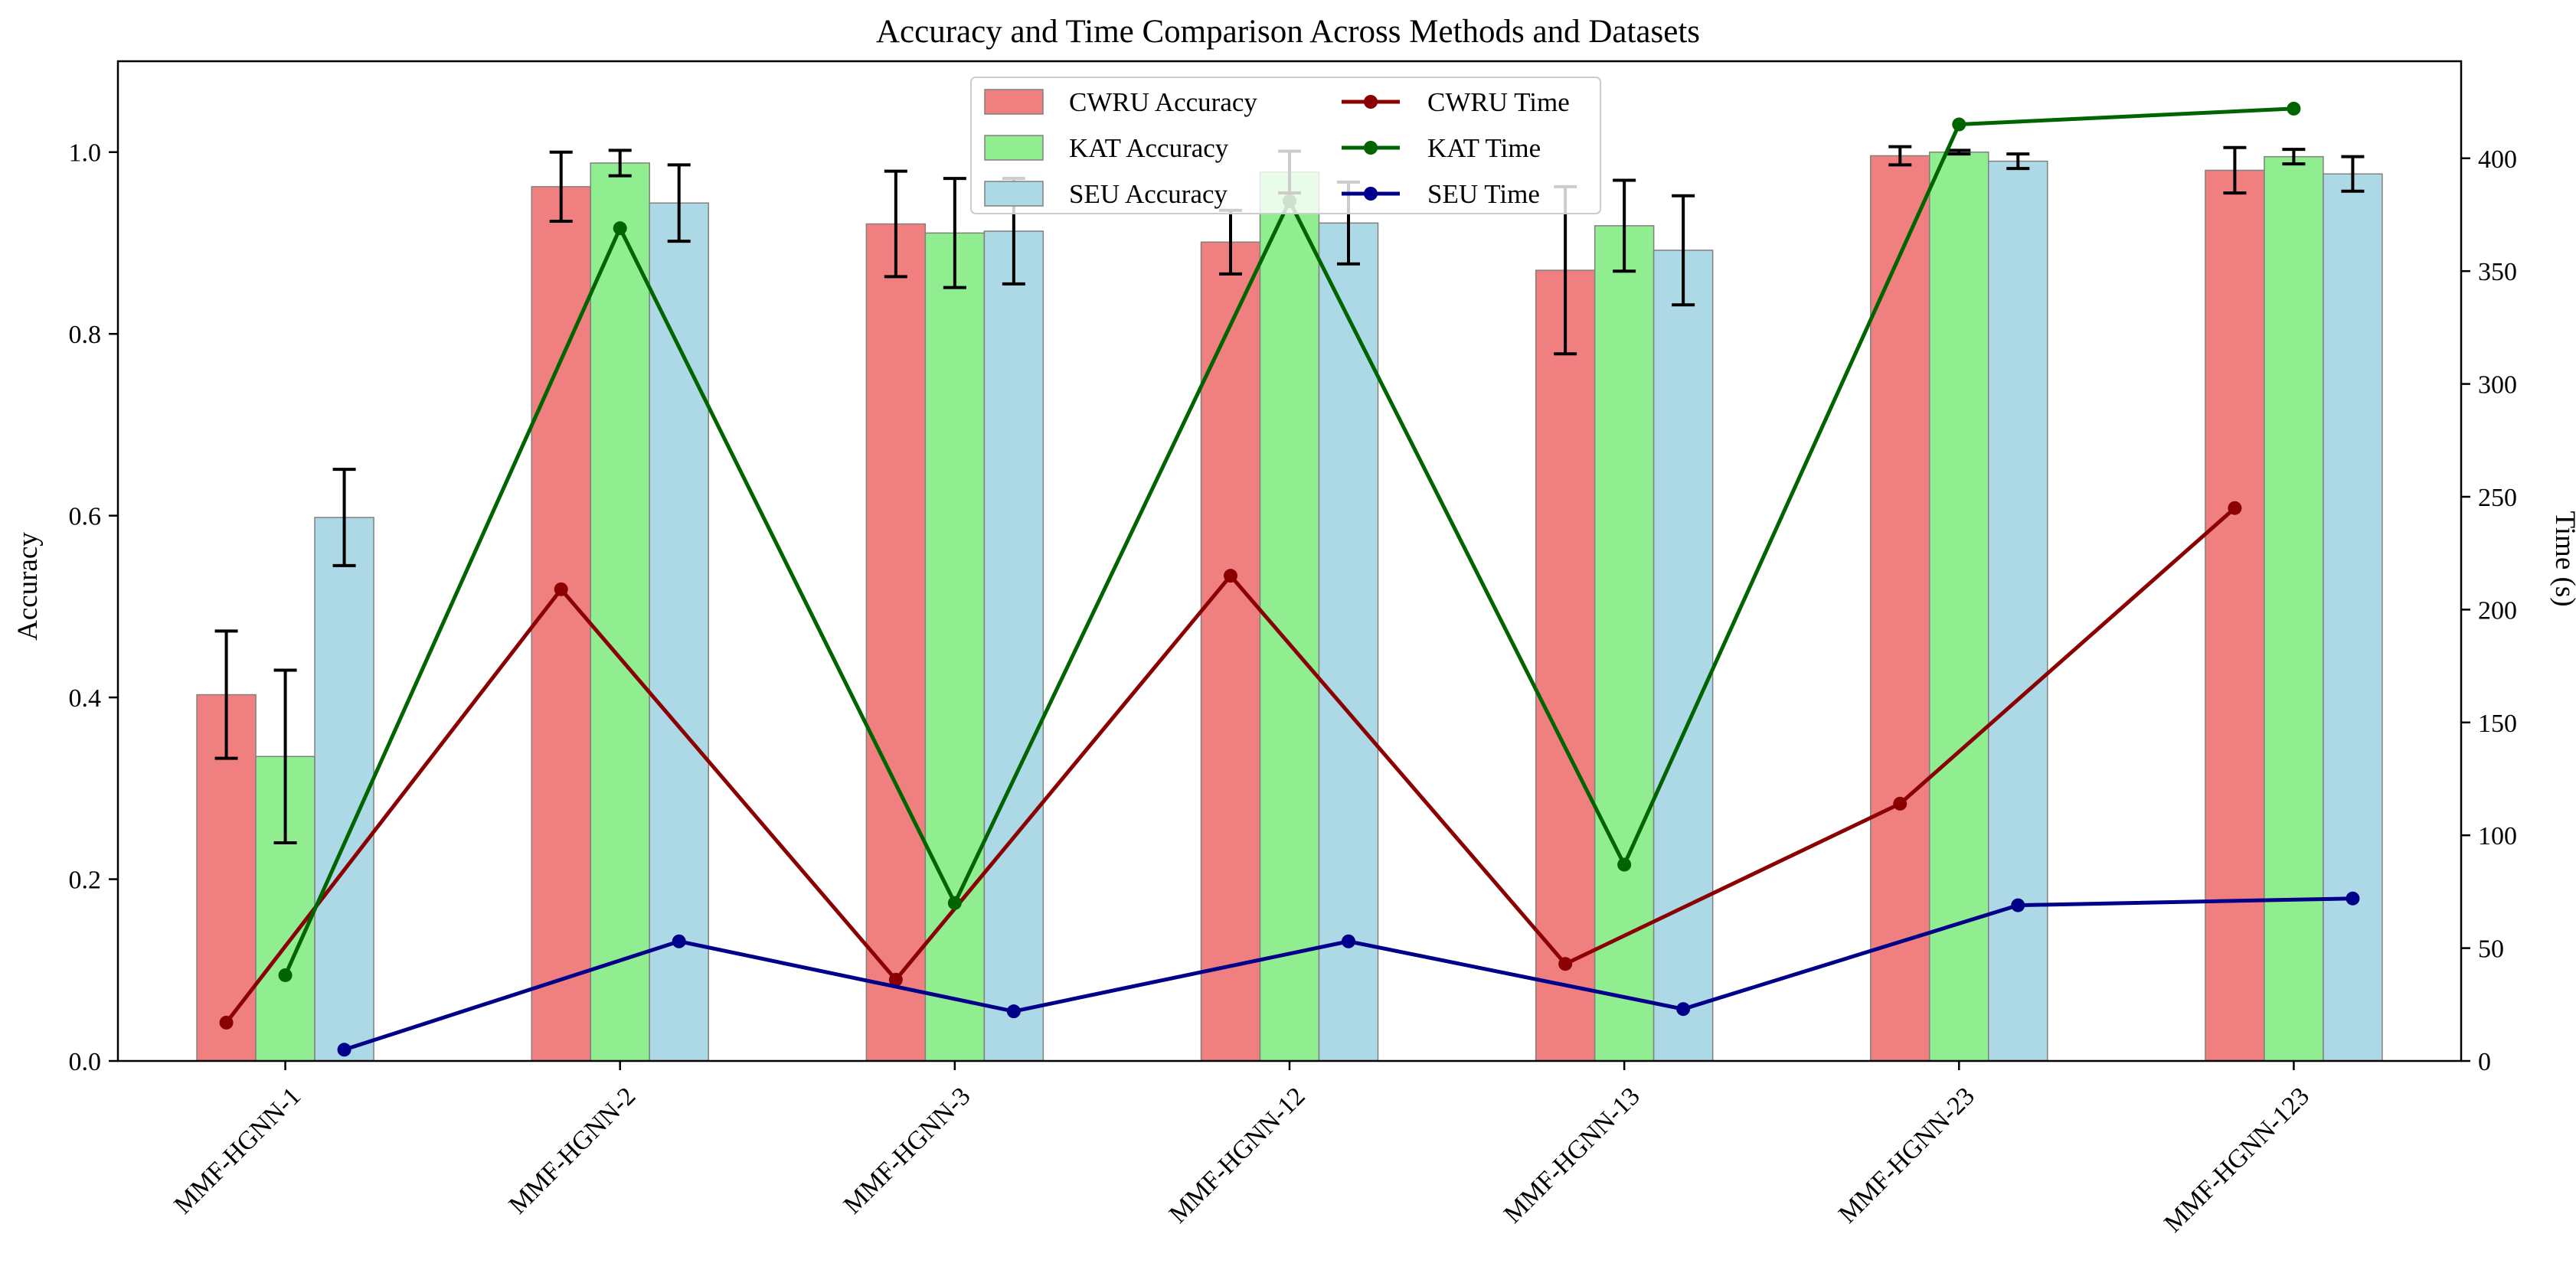 The width and height of the screenshot is (2576, 1273). What do you see at coordinates (2497, 385) in the screenshot?
I see `y2-tick-label-7: 300` at bounding box center [2497, 385].